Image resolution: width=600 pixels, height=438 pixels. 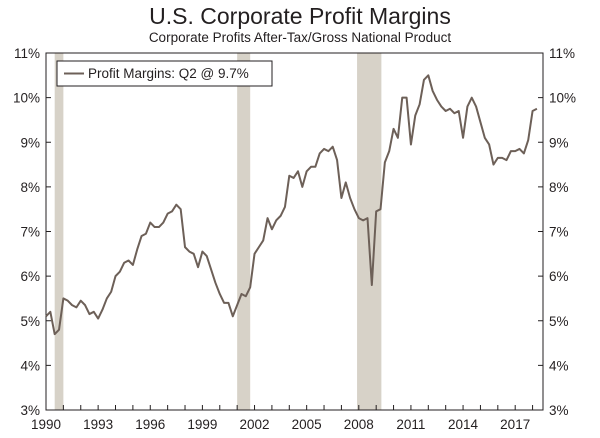 What do you see at coordinates (559, 232) in the screenshot?
I see `y-tick-label-right: 7%` at bounding box center [559, 232].